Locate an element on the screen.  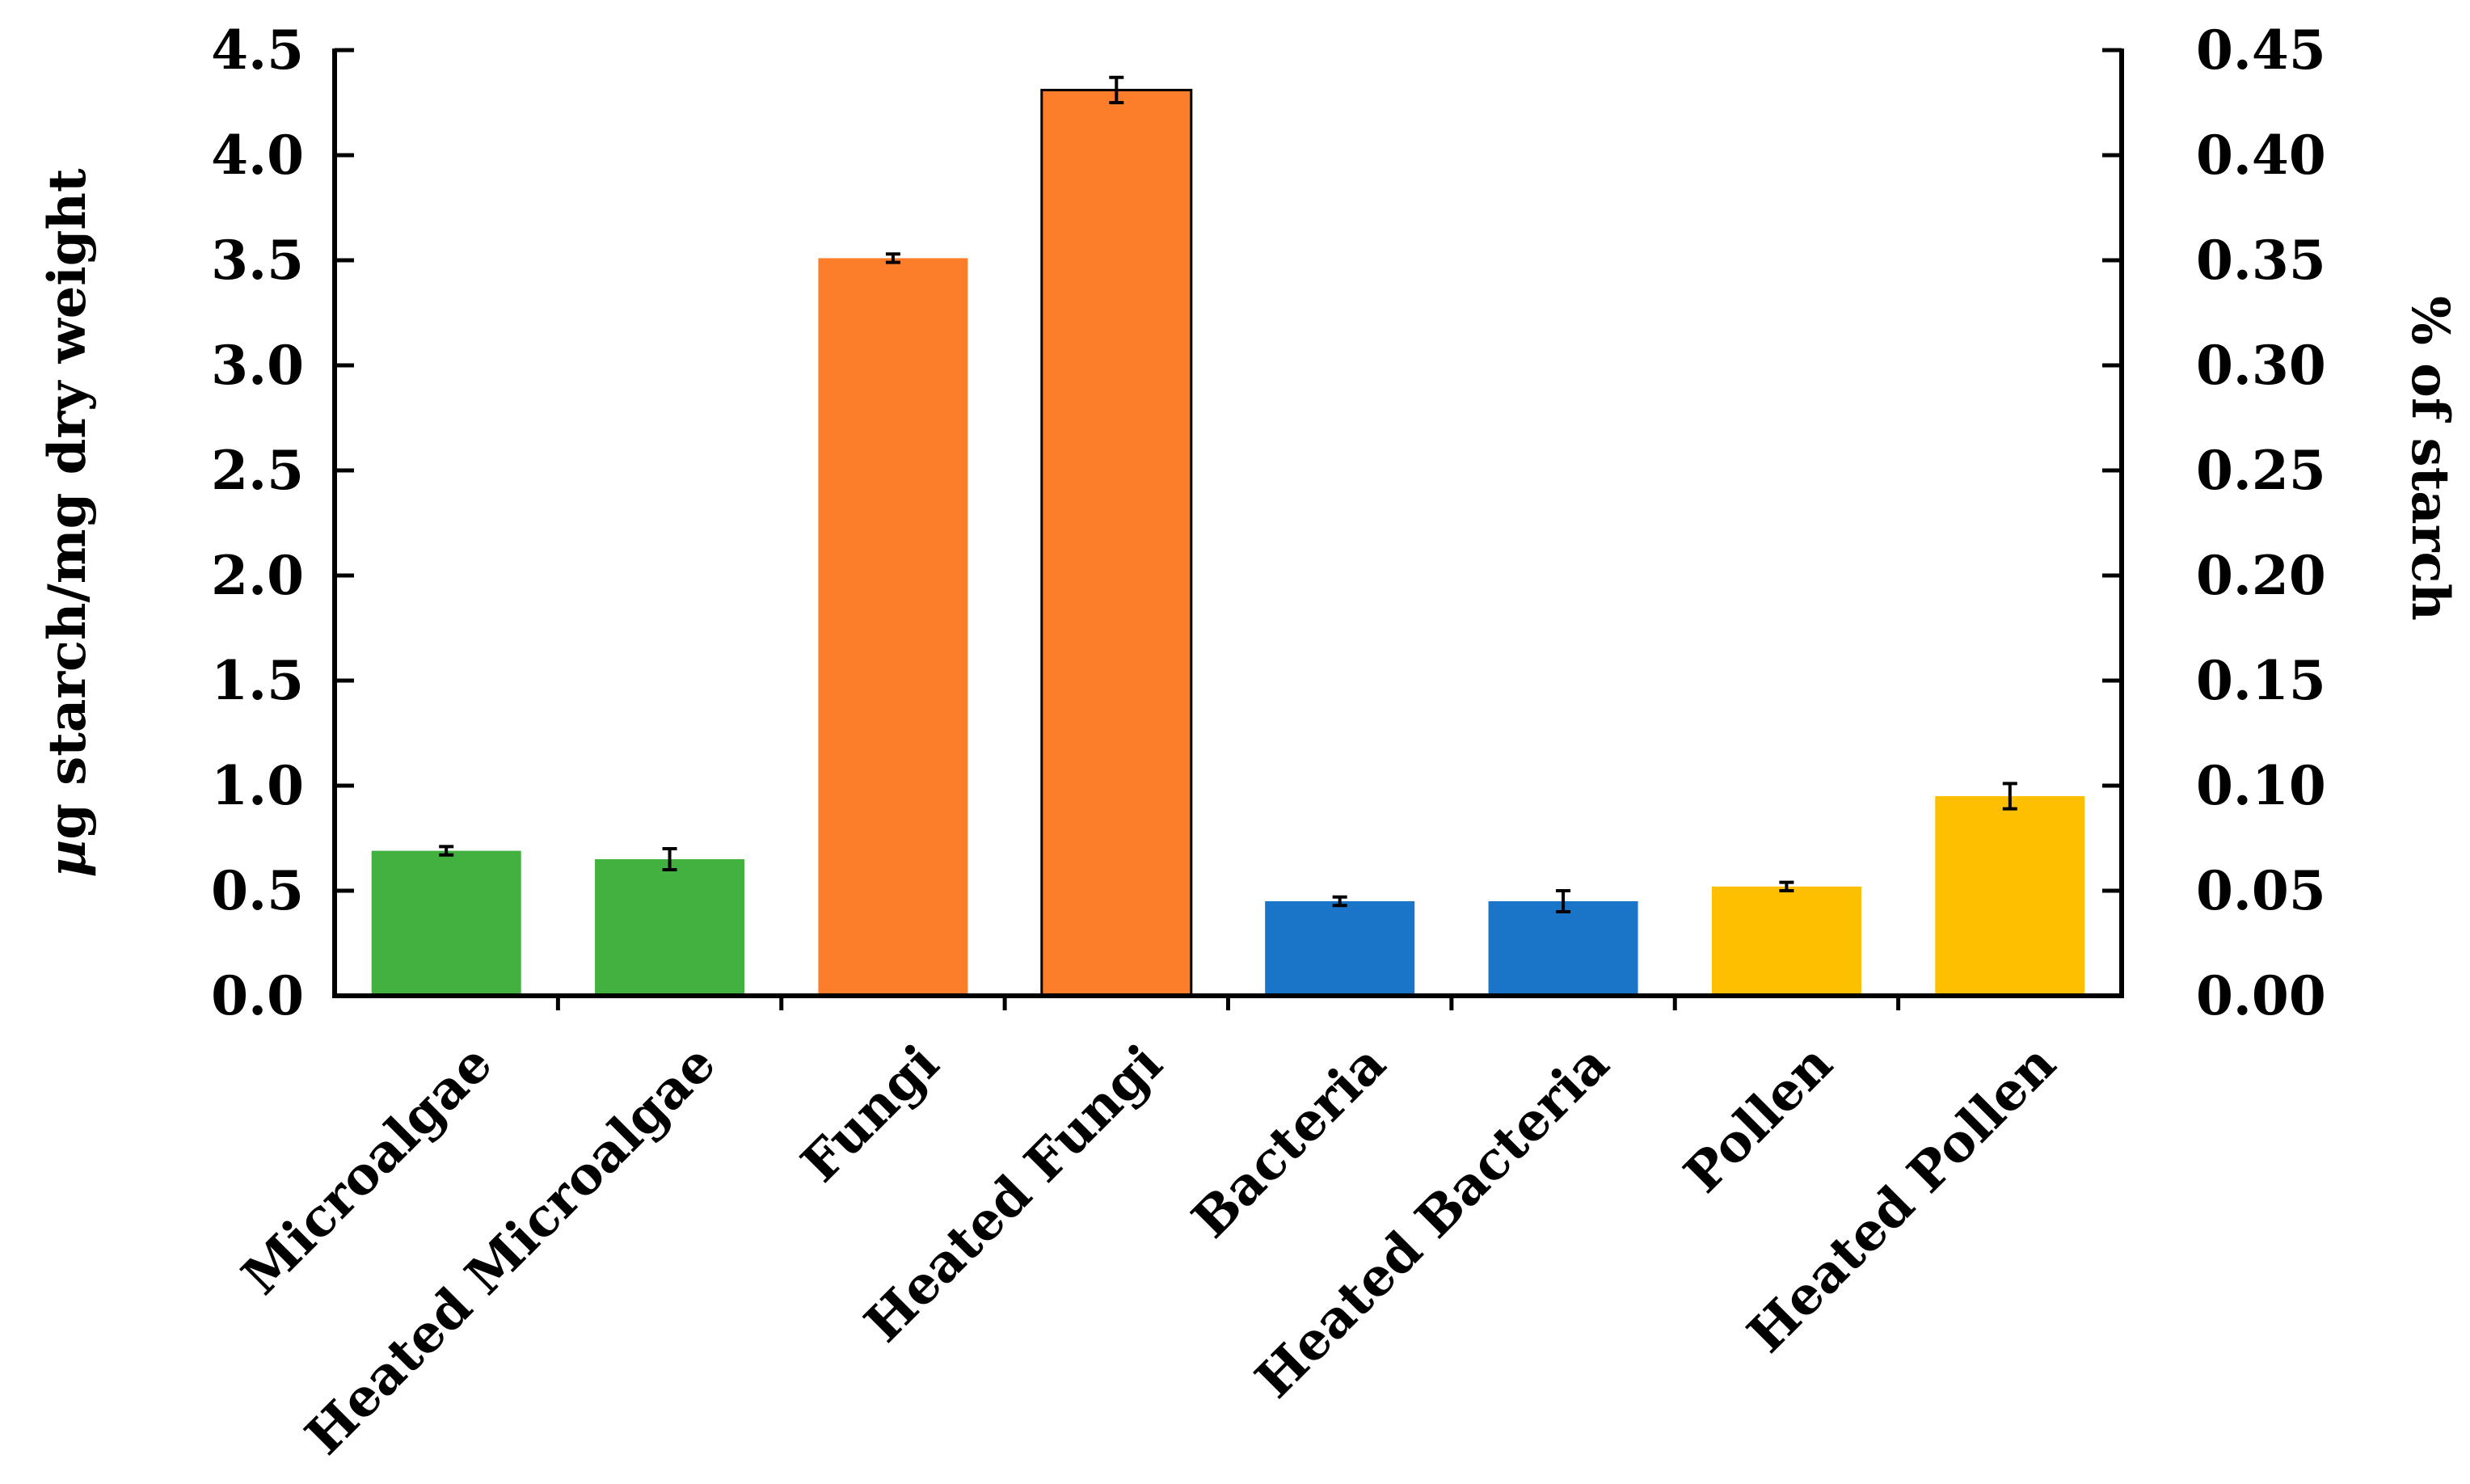
y-tick-label: 4.0 is located at coordinates (257, 155).